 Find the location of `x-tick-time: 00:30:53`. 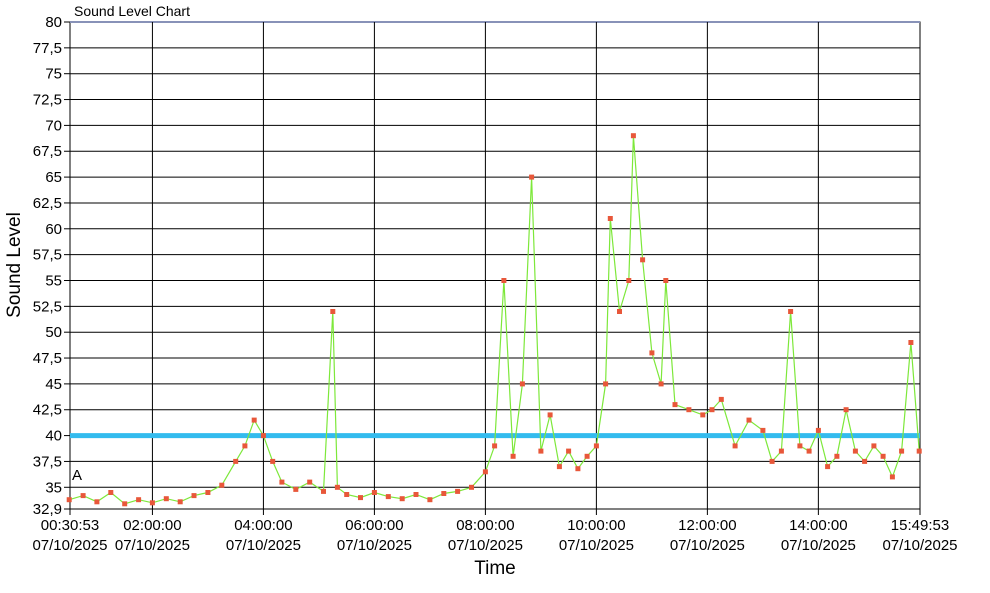

x-tick-time: 00:30:53 is located at coordinates (70, 525).